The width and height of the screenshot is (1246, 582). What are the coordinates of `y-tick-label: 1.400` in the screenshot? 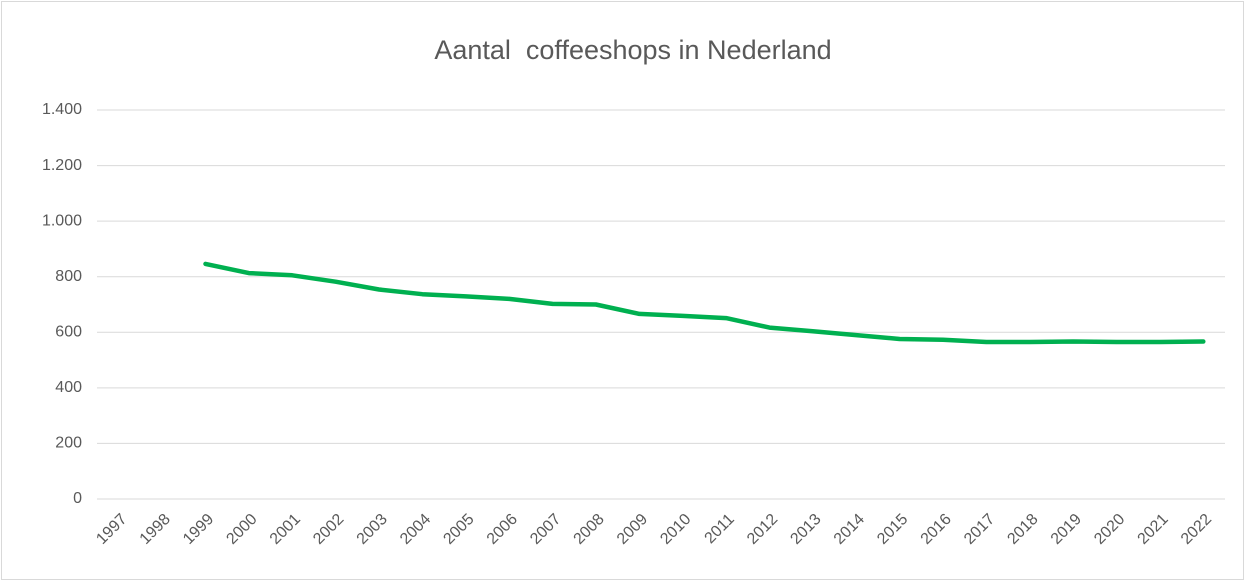 It's located at (62, 109).